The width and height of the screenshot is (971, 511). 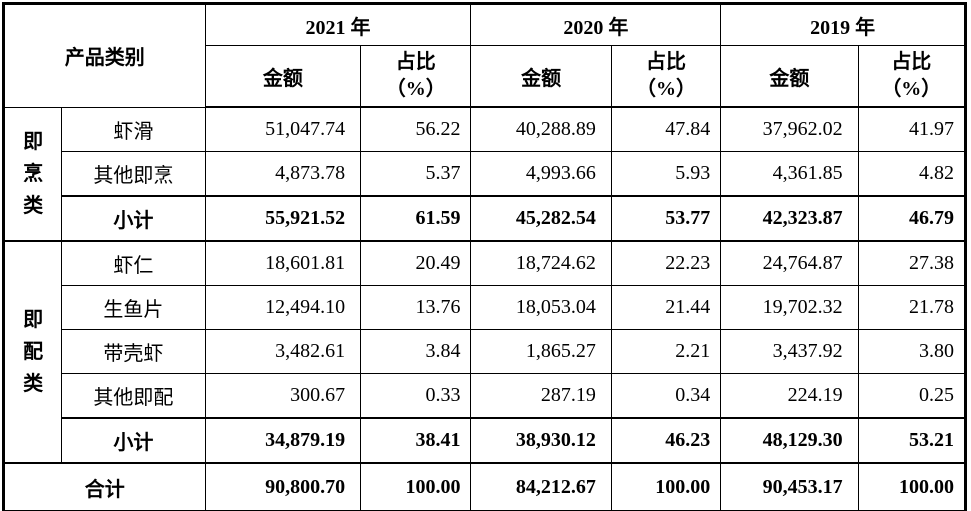 What do you see at coordinates (416, 263) in the screenshot?
I see `ratio-cell-2021: 20.49` at bounding box center [416, 263].